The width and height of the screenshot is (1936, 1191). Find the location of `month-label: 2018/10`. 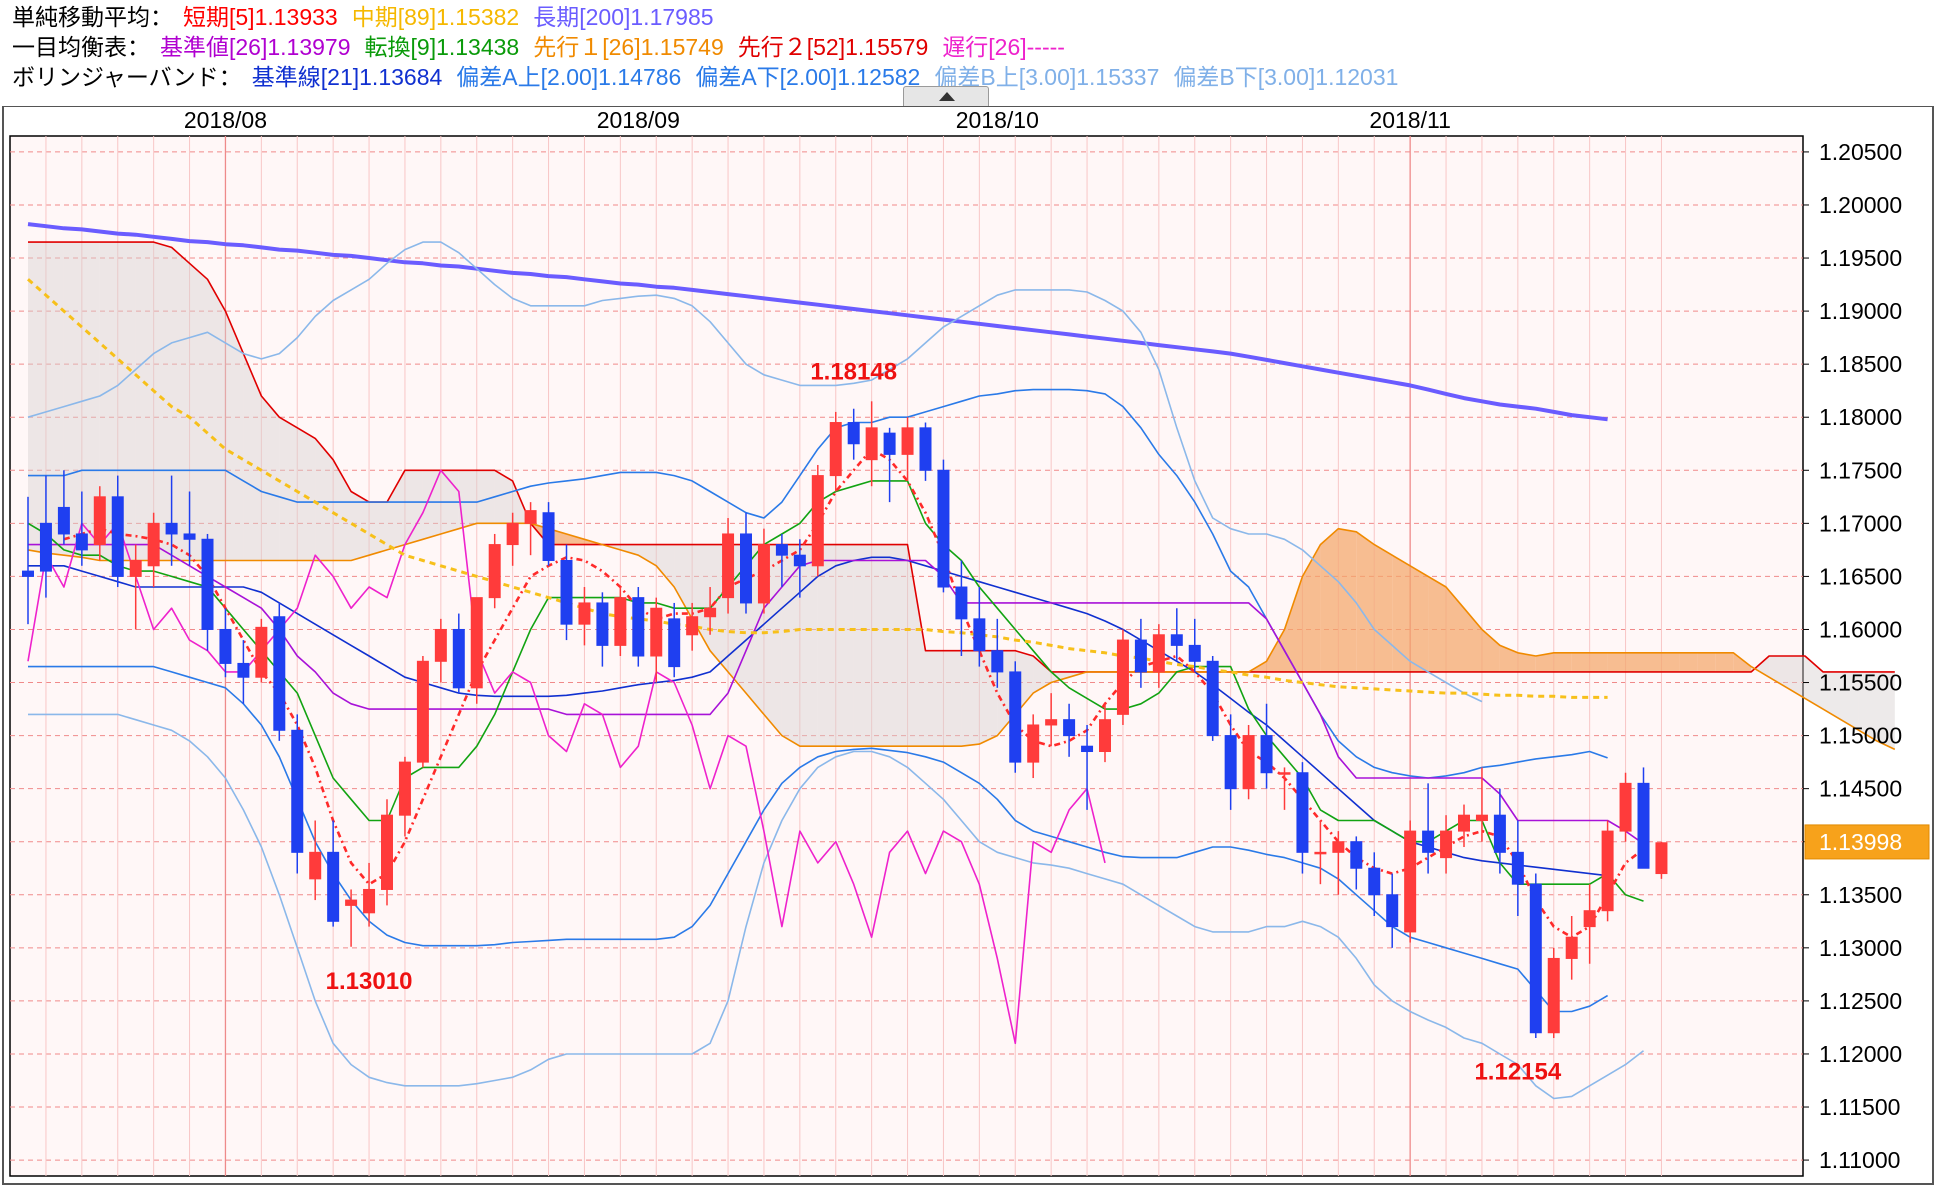

month-label: 2018/10 is located at coordinates (997, 120).